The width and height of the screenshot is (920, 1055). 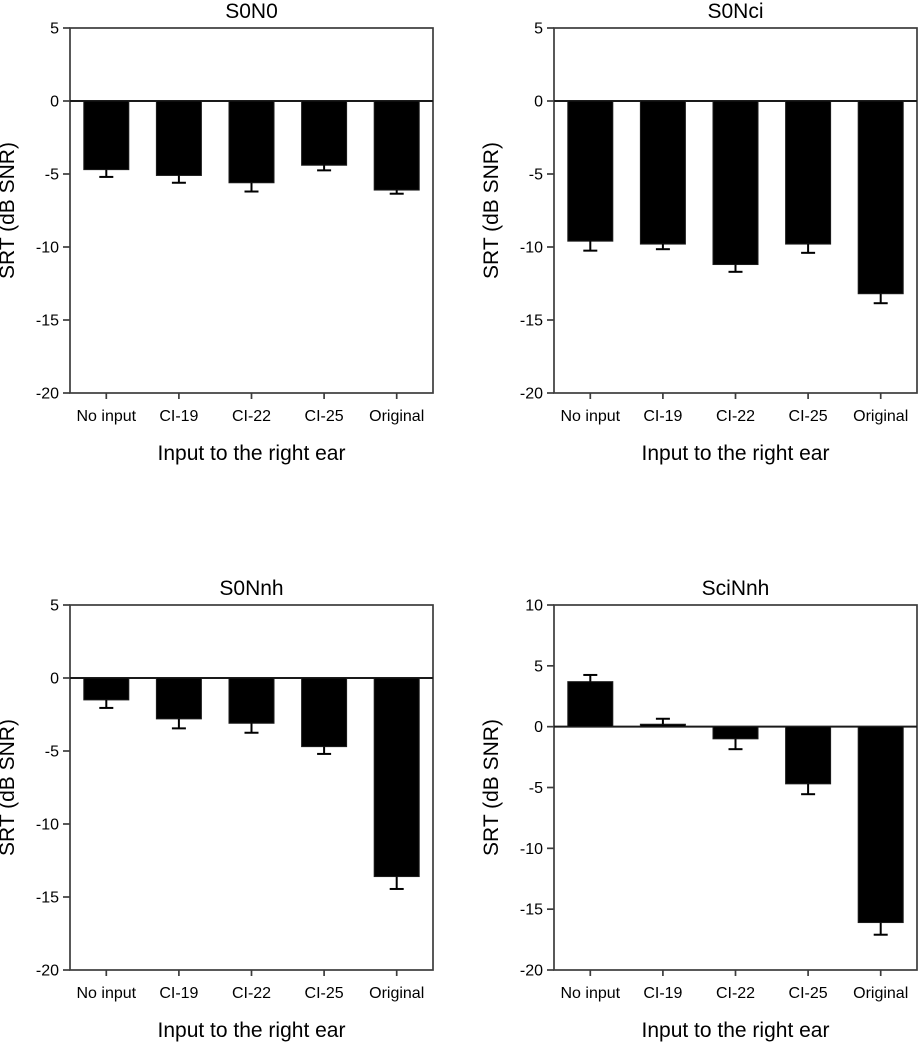 I want to click on chart-title: SciNnh, so click(x=736, y=588).